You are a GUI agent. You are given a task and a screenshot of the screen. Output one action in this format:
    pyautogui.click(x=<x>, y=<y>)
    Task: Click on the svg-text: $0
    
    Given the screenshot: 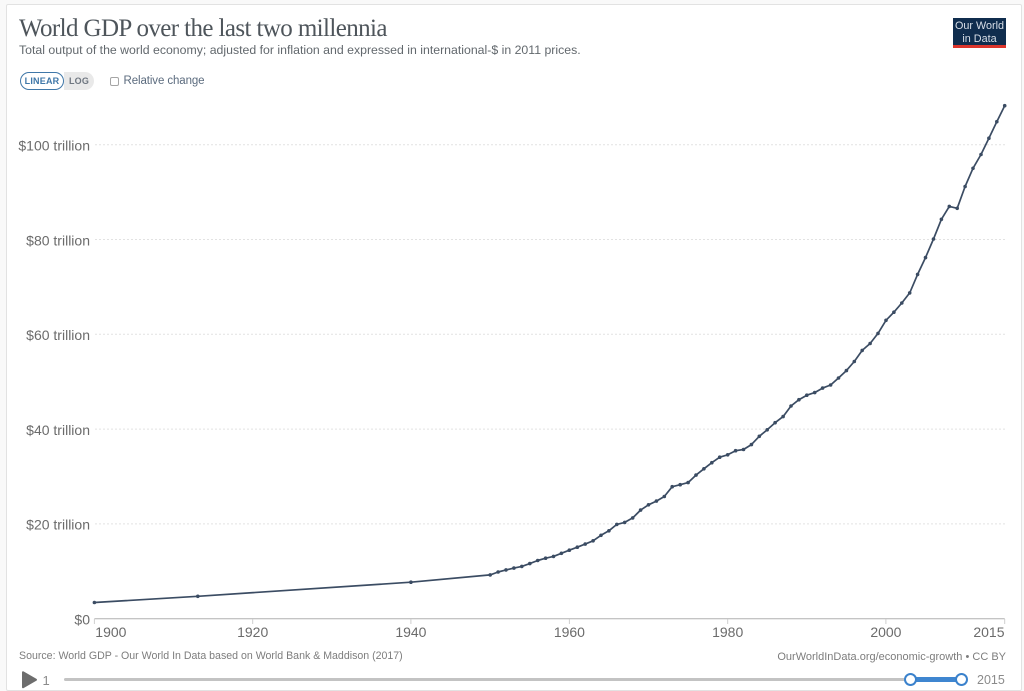 What is the action you would take?
    pyautogui.click(x=82, y=619)
    